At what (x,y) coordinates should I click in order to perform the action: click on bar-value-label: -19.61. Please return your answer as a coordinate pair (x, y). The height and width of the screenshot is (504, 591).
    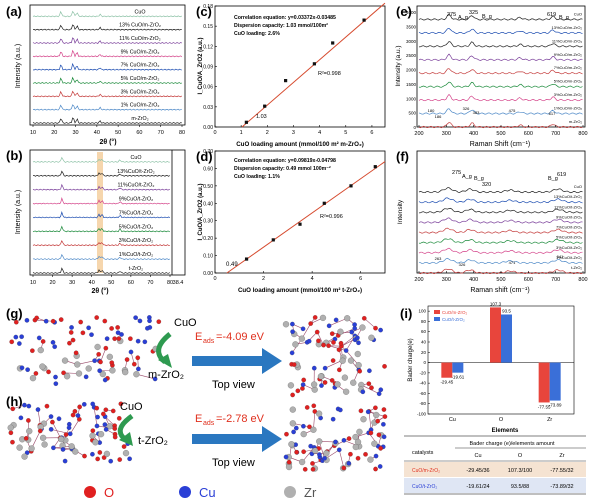
    Looking at the image, I should click on (457, 377).